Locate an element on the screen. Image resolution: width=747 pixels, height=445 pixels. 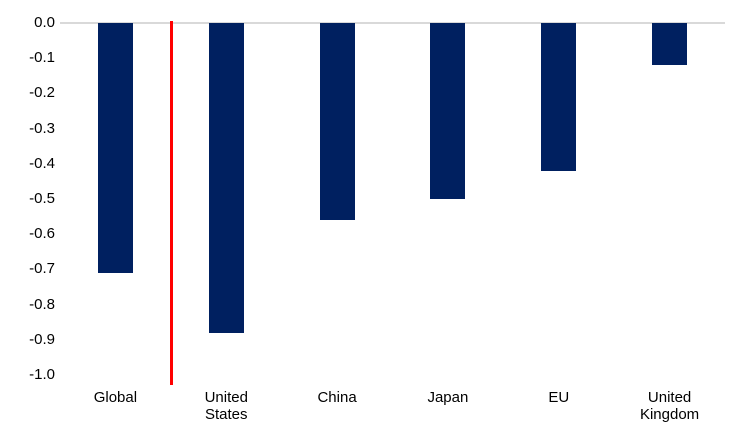
y-axis-tick-label: -0.7 is located at coordinates (42, 269).